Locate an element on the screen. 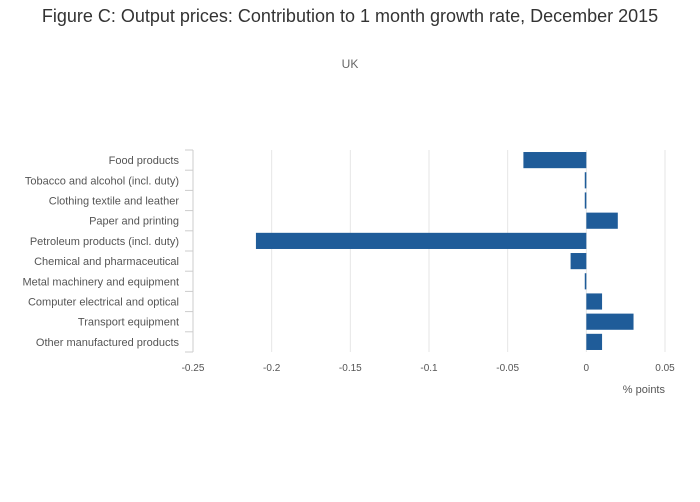  chart-subtitle: UK is located at coordinates (350, 64).